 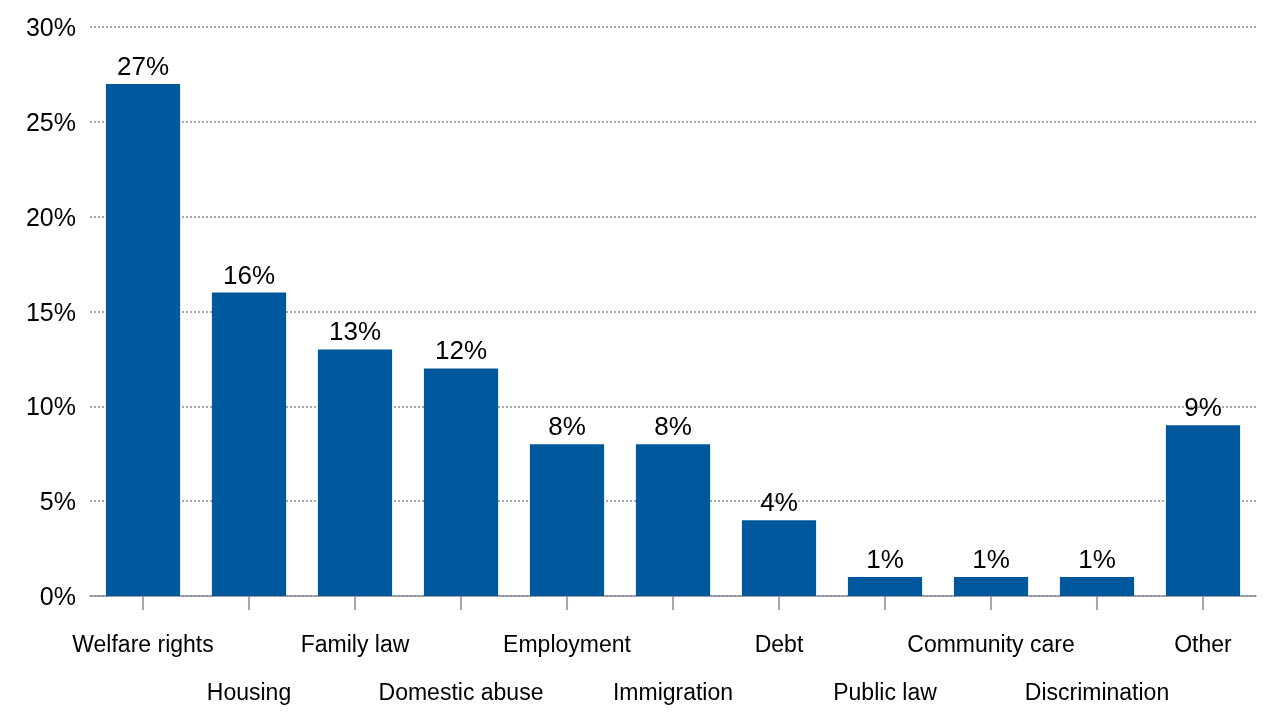 What do you see at coordinates (50, 216) in the screenshot?
I see `y-tick-label: 20%` at bounding box center [50, 216].